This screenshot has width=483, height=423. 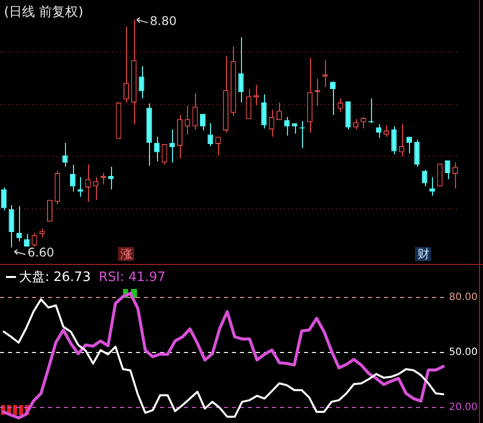 What do you see at coordinates (55, 277) in the screenshot?
I see `legend-label: 大盘: 26.73` at bounding box center [55, 277].